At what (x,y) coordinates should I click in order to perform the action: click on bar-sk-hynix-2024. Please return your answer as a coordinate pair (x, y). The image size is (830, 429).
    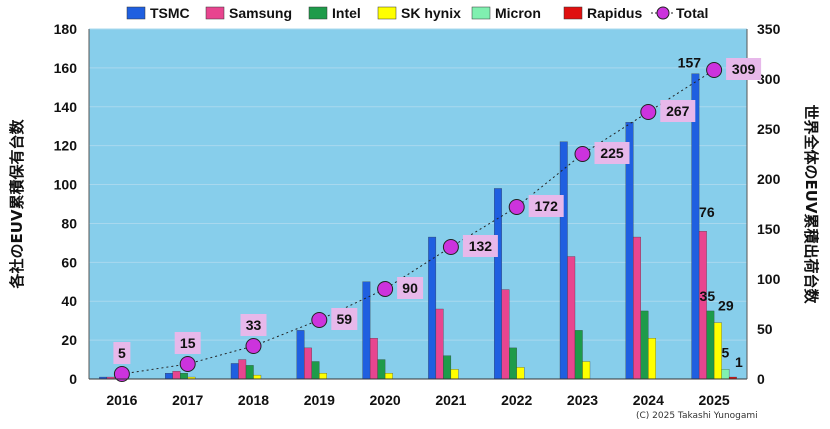
    Looking at the image, I should click on (652, 359).